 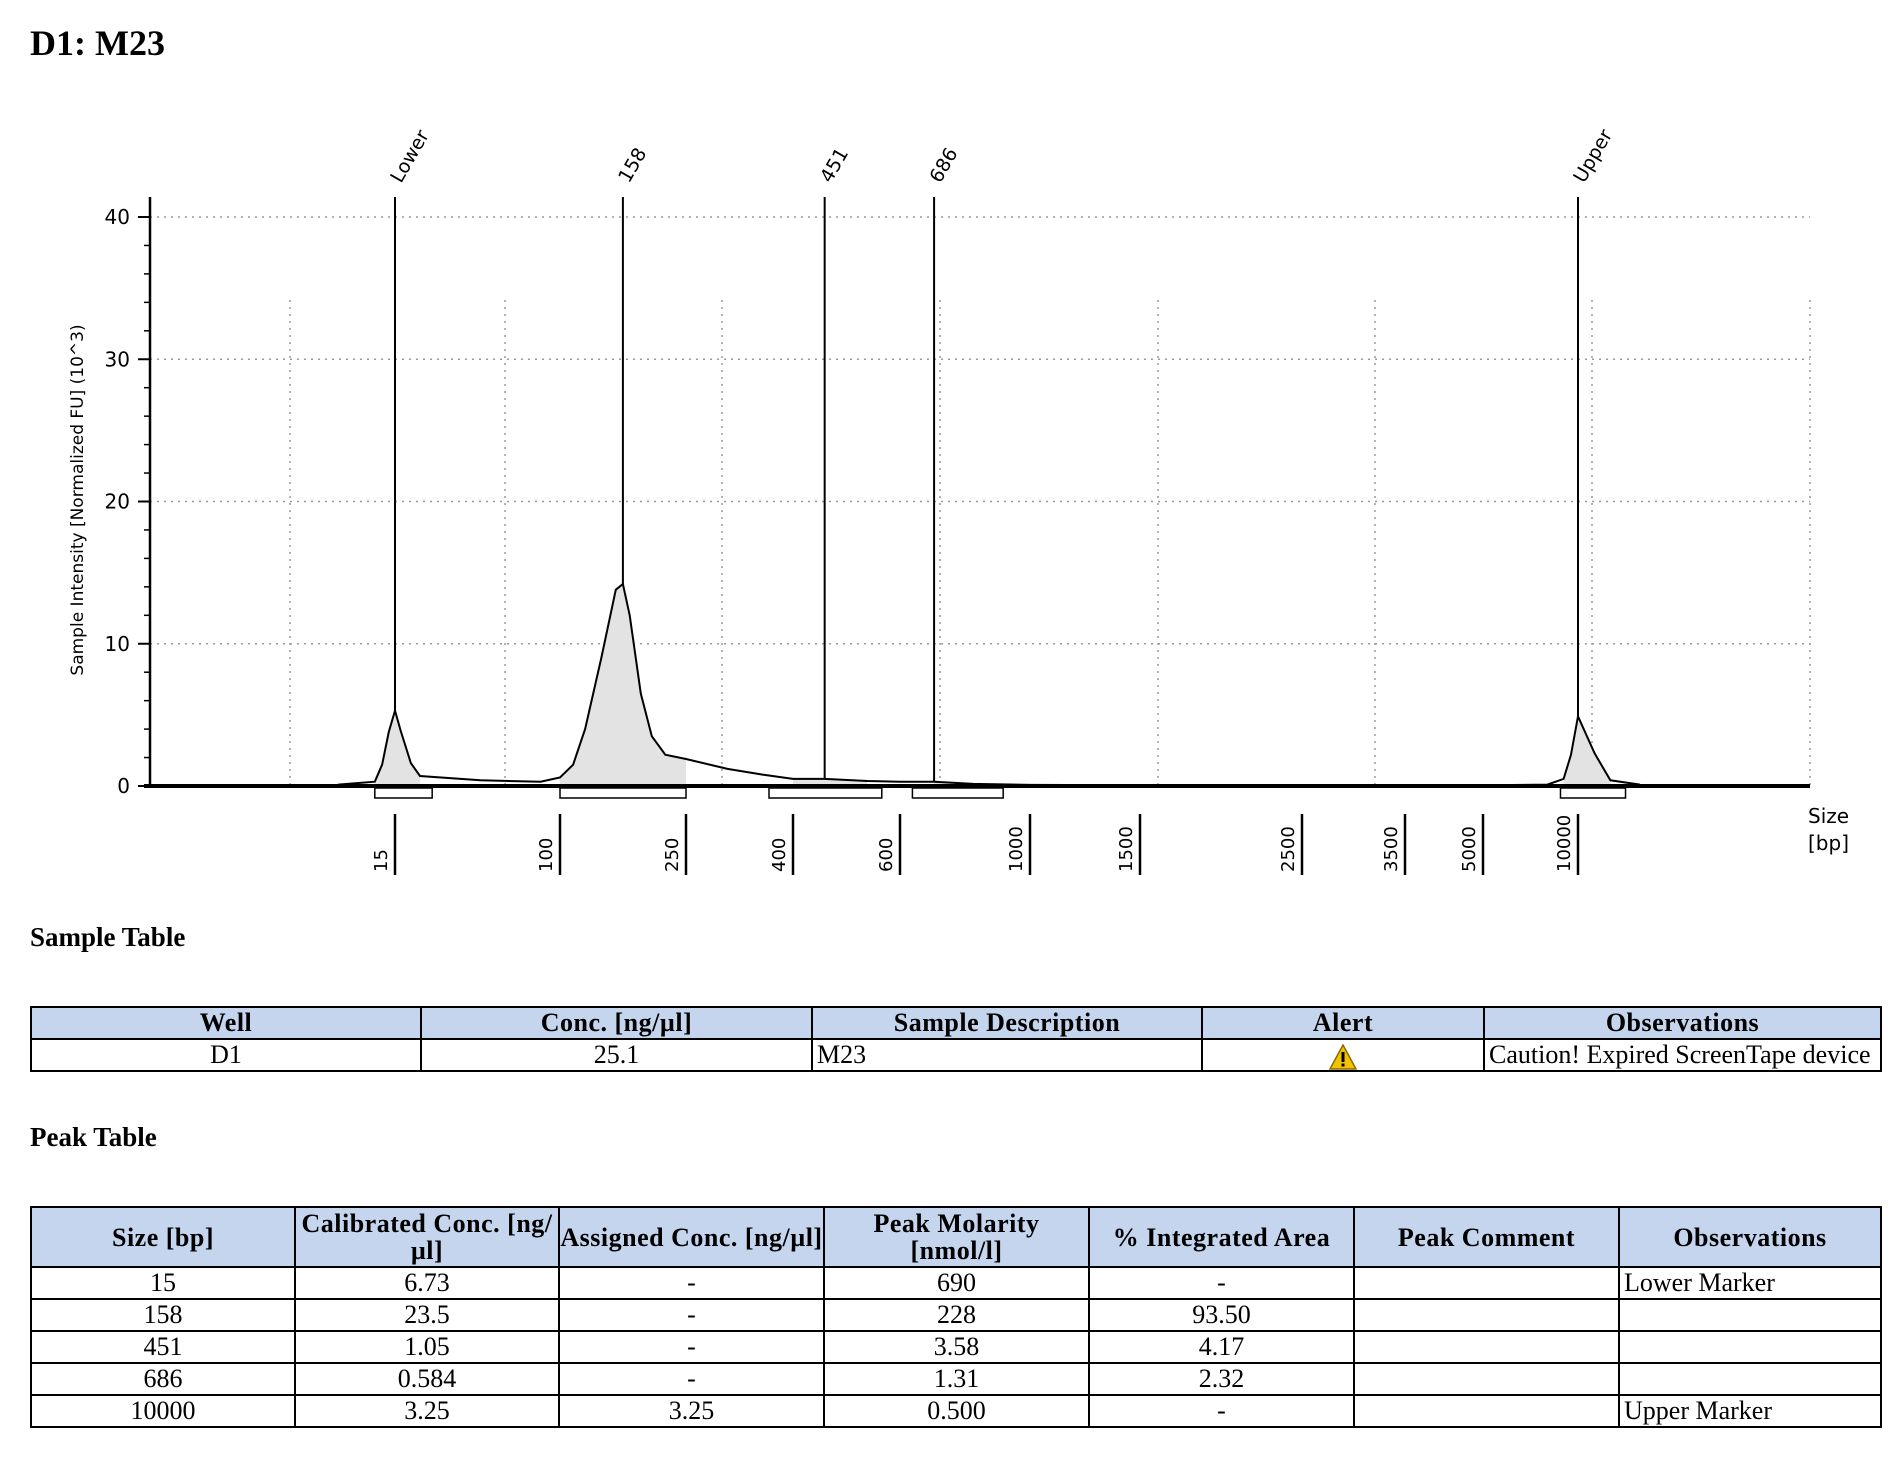 I want to click on header-alert: Alert, so click(x=1343, y=1023).